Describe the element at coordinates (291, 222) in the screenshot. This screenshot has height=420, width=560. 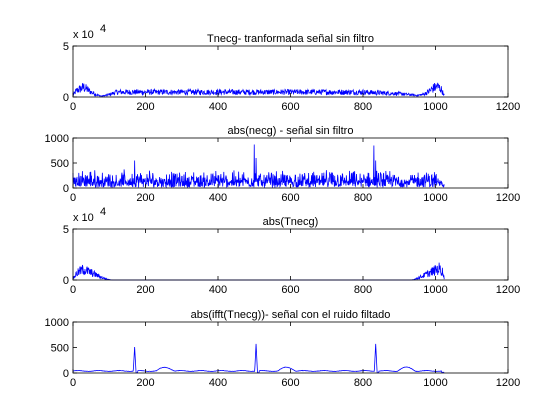
I see `subplot-title: abs(Tnecg)` at that location.